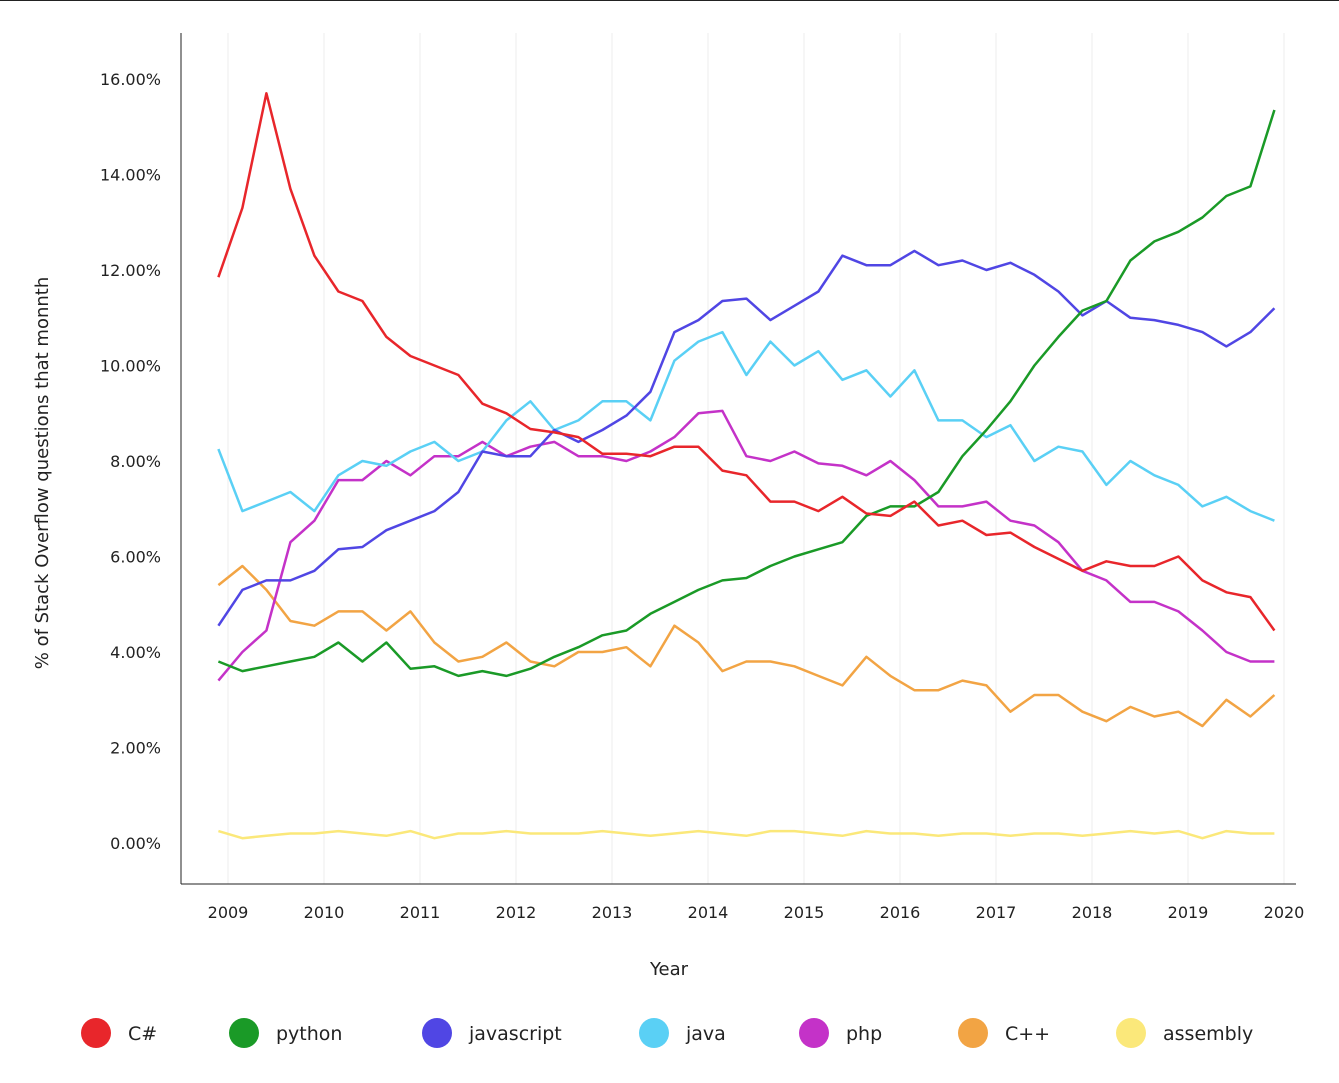  Describe the element at coordinates (309, 1034) in the screenshot. I see `legend-label: python` at that location.